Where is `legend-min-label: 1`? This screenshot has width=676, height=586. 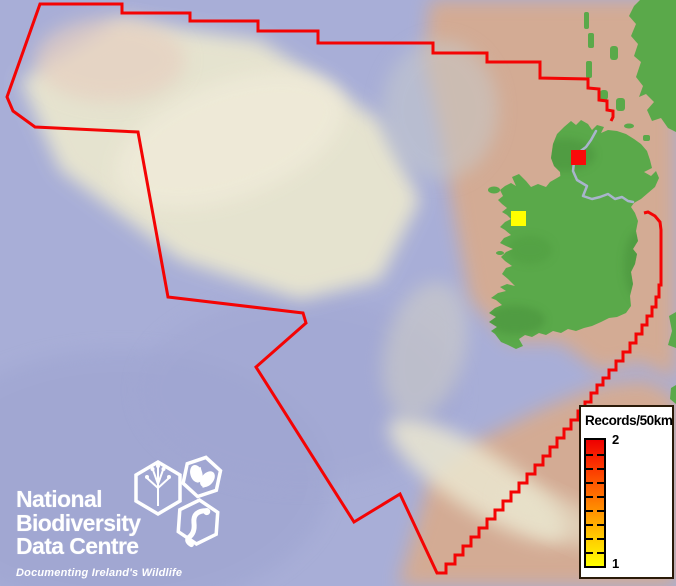
legend-min-label: 1 is located at coordinates (616, 563).